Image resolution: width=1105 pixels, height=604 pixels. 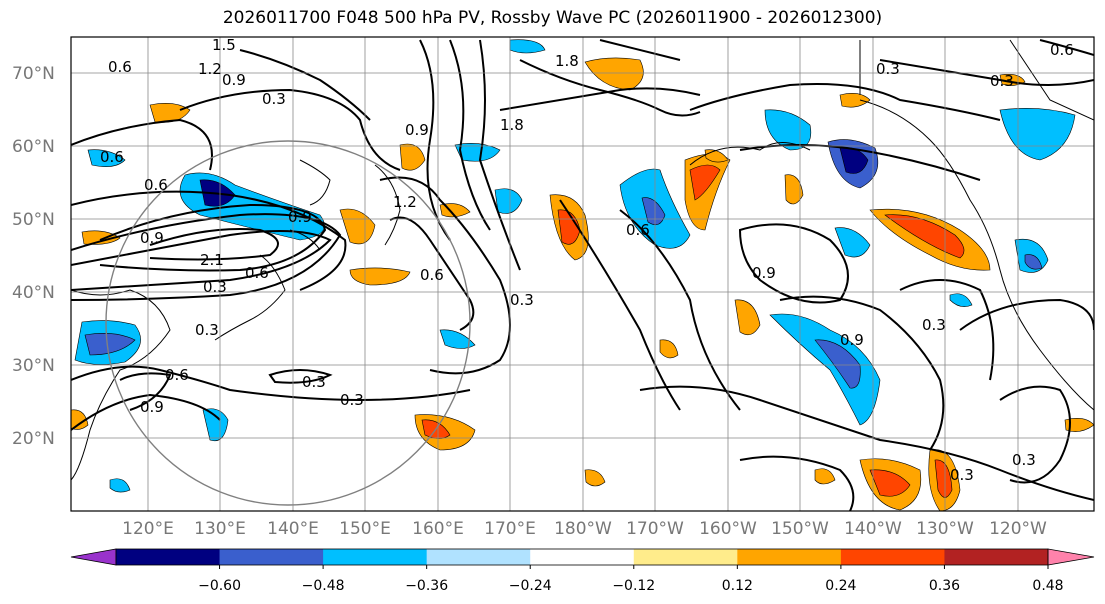 I want to click on colorbar-tick-label: −0.60, so click(x=219, y=586).